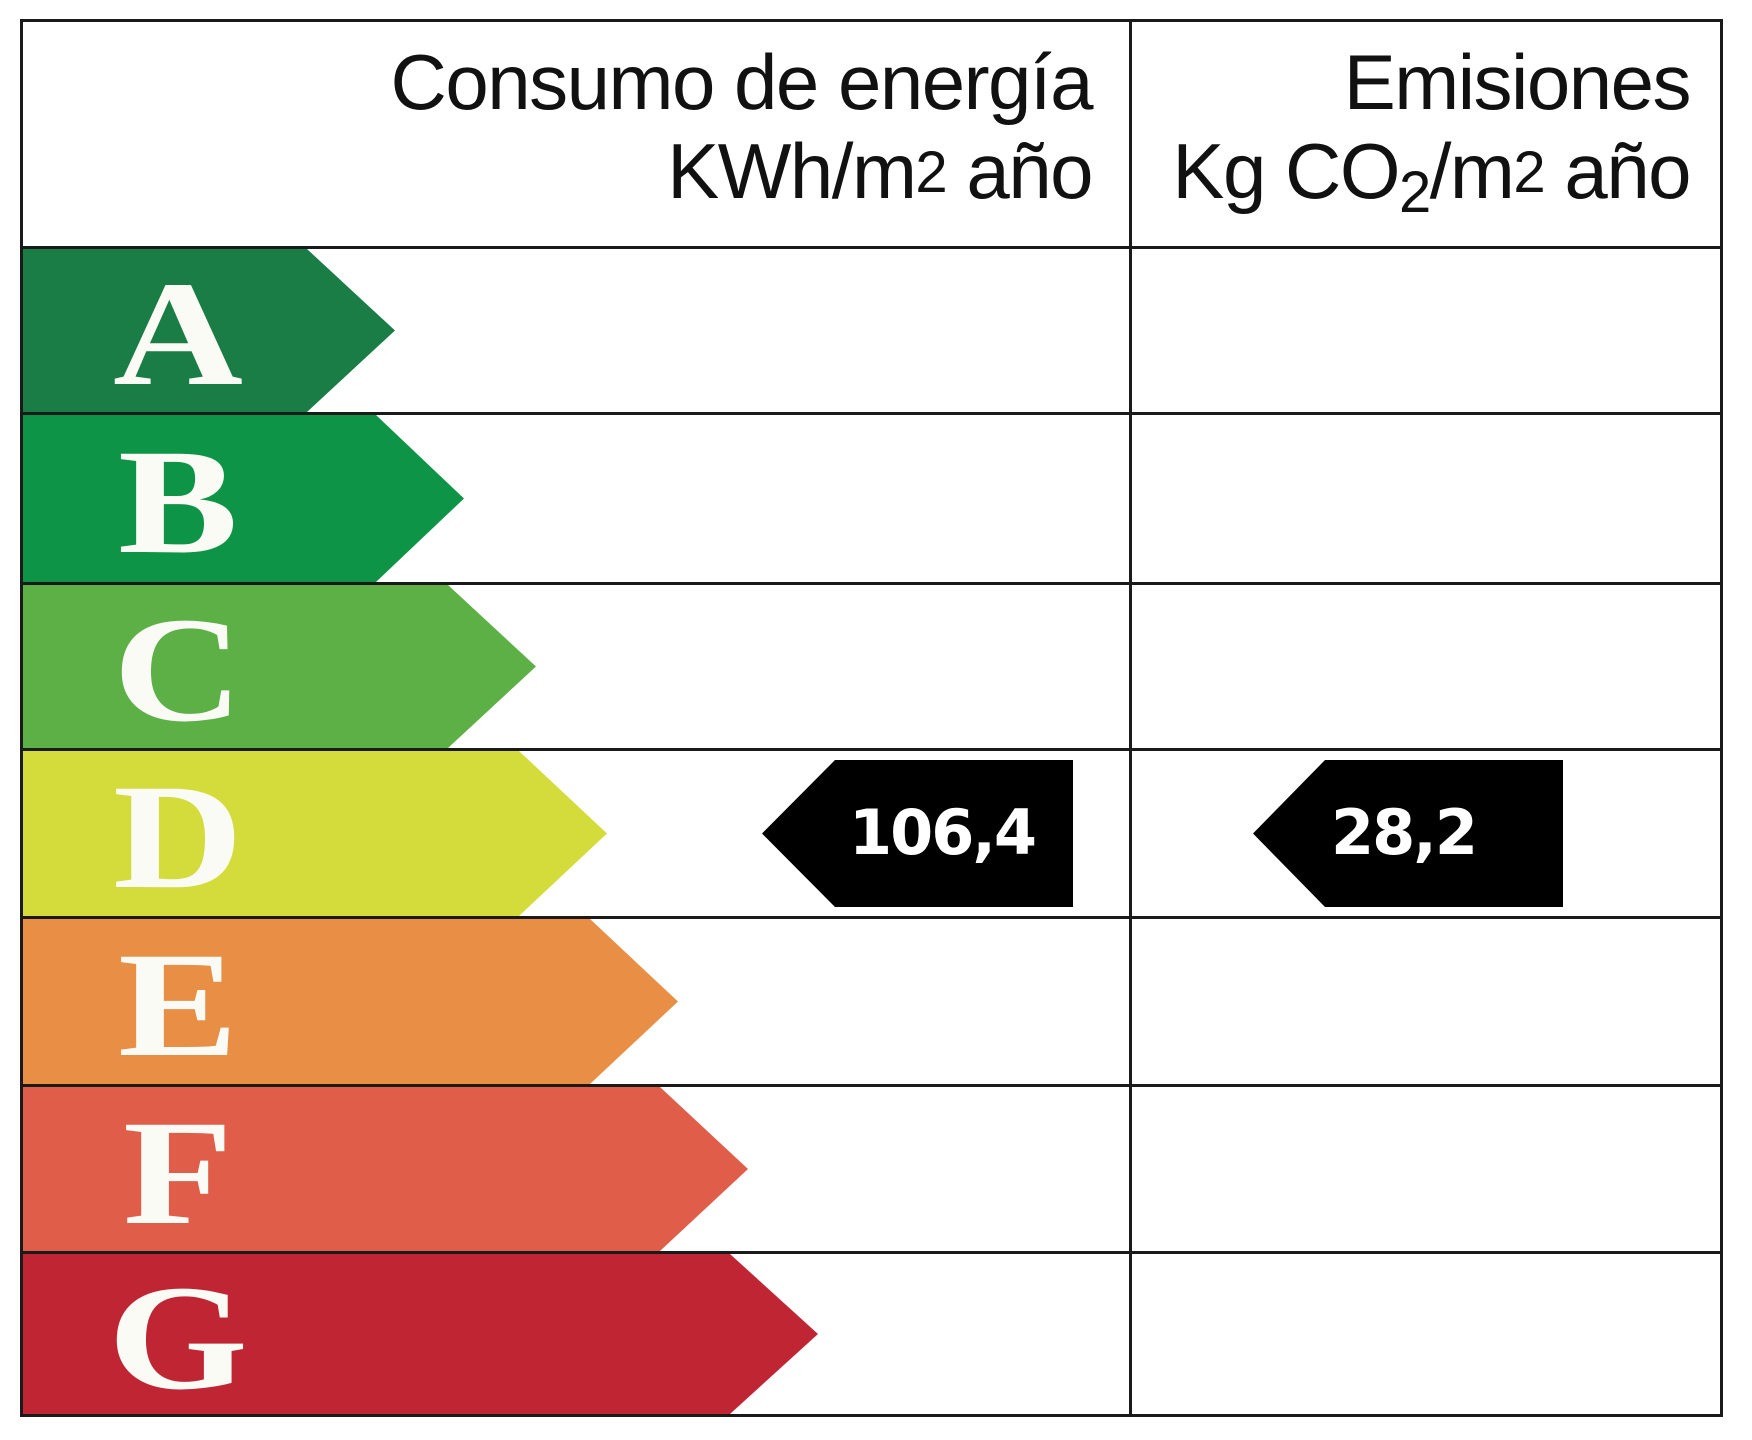  I want to click on rating-letter-f: F, so click(178, 1173).